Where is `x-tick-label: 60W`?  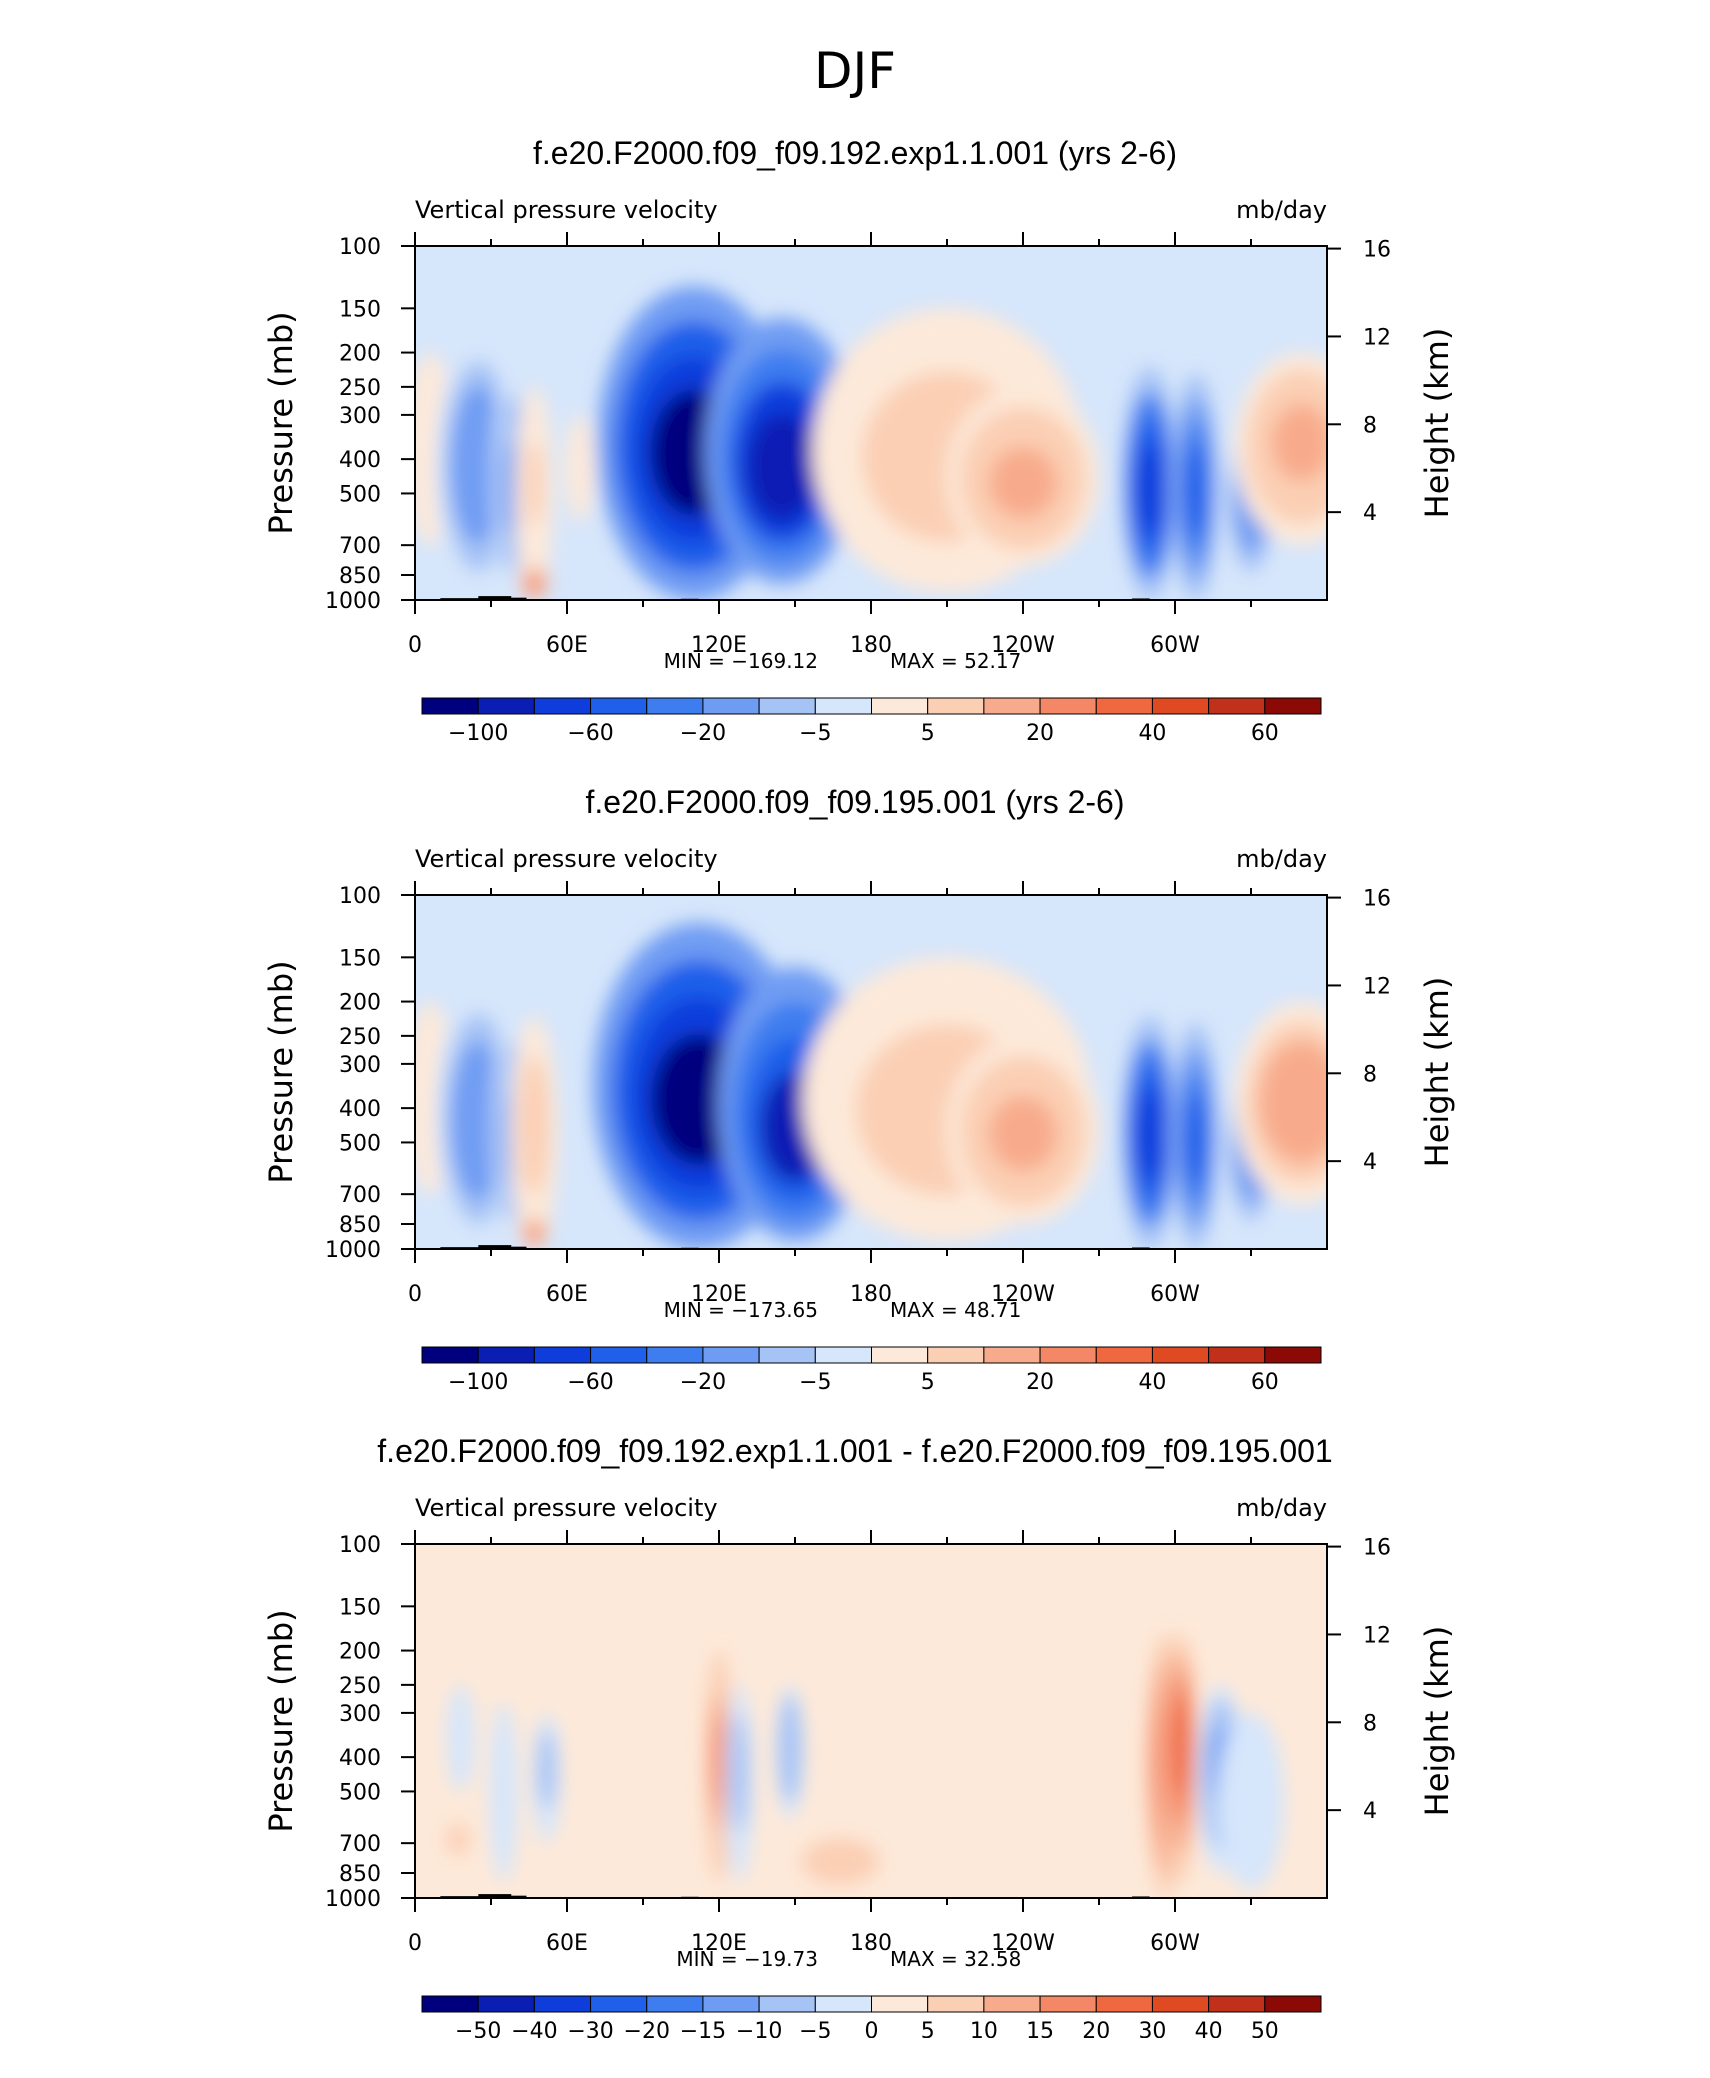 x-tick-label: 60W is located at coordinates (1175, 1294).